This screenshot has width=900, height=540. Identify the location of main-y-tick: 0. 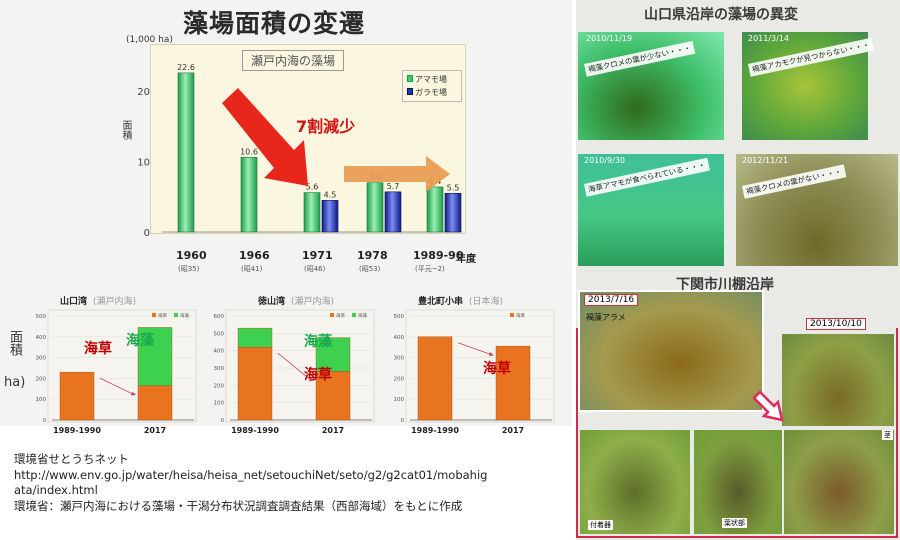
(147, 233).